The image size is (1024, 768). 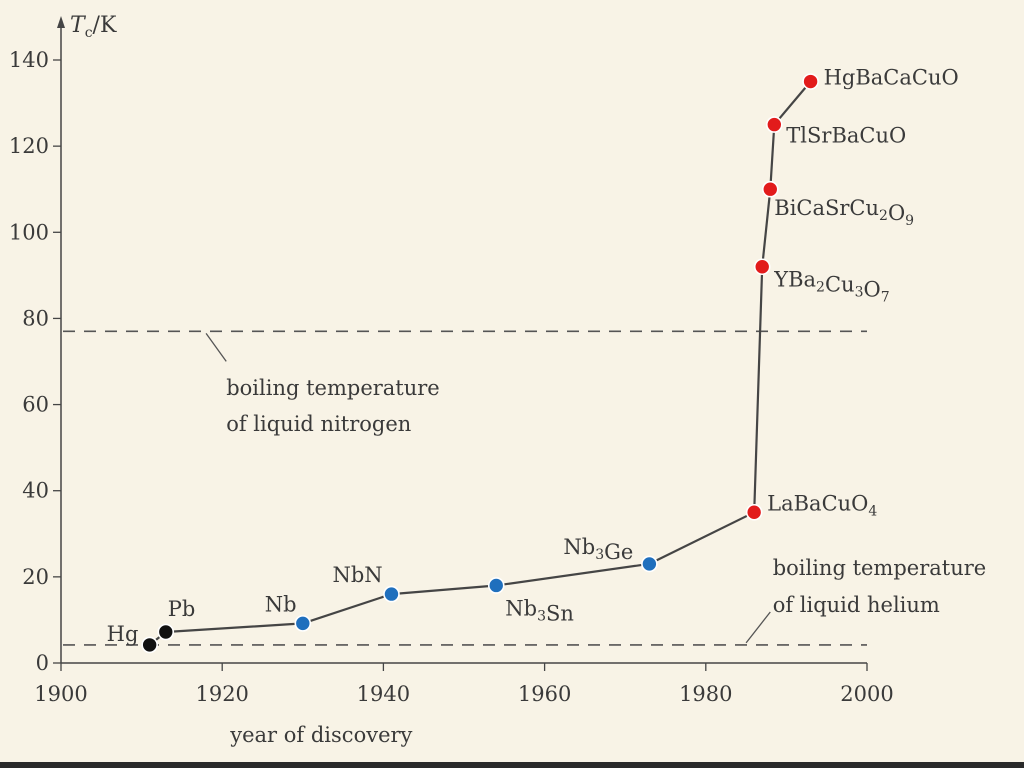 I want to click on x-tick-label: 1980, so click(x=705, y=694).